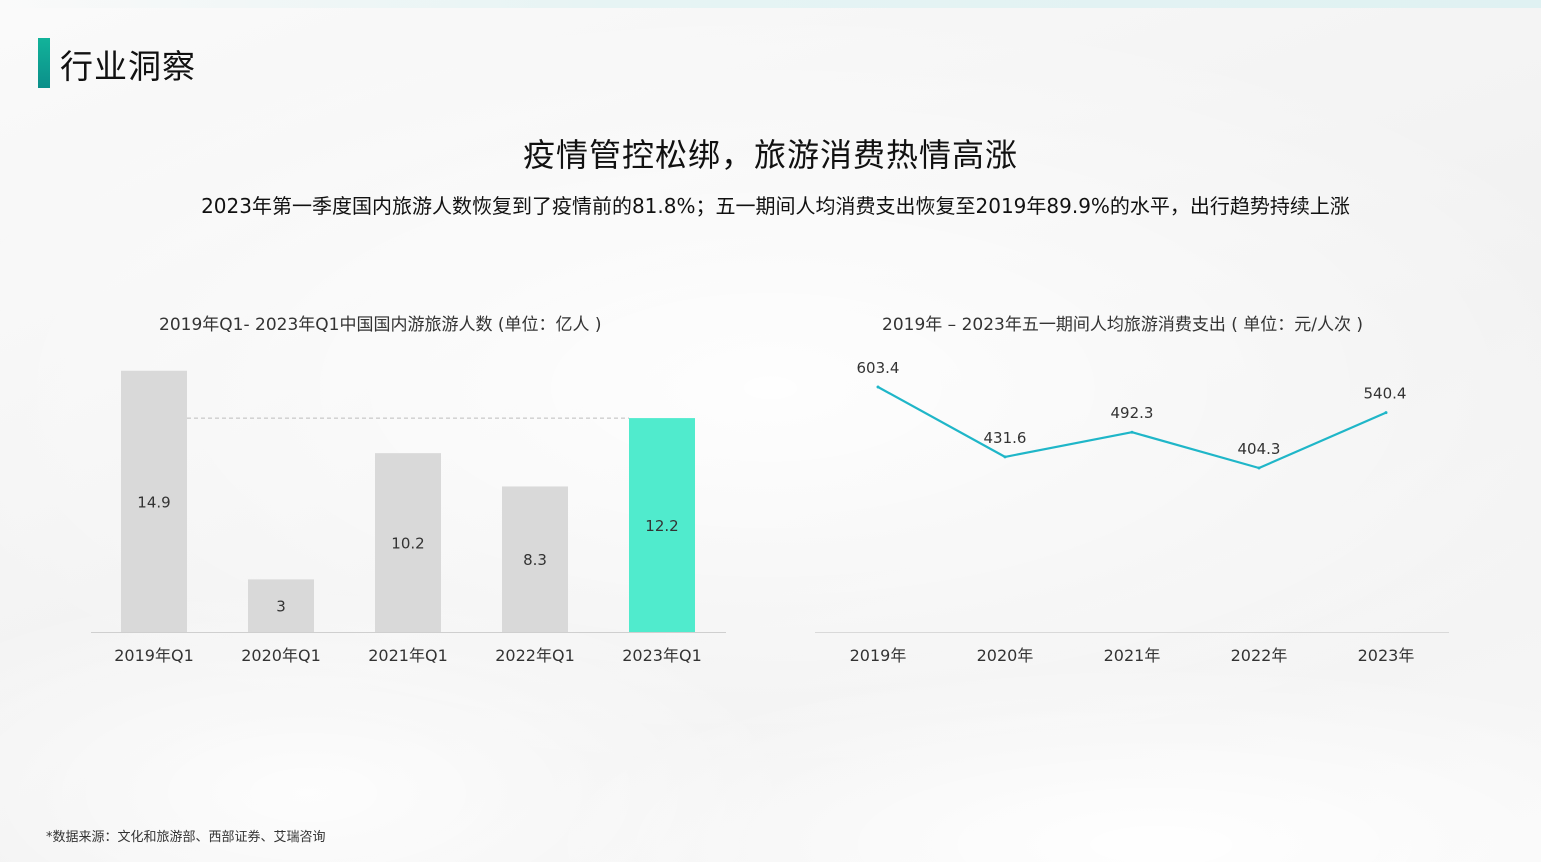  What do you see at coordinates (662, 655) in the screenshot?
I see `x-tick-label: 2023年Q1` at bounding box center [662, 655].